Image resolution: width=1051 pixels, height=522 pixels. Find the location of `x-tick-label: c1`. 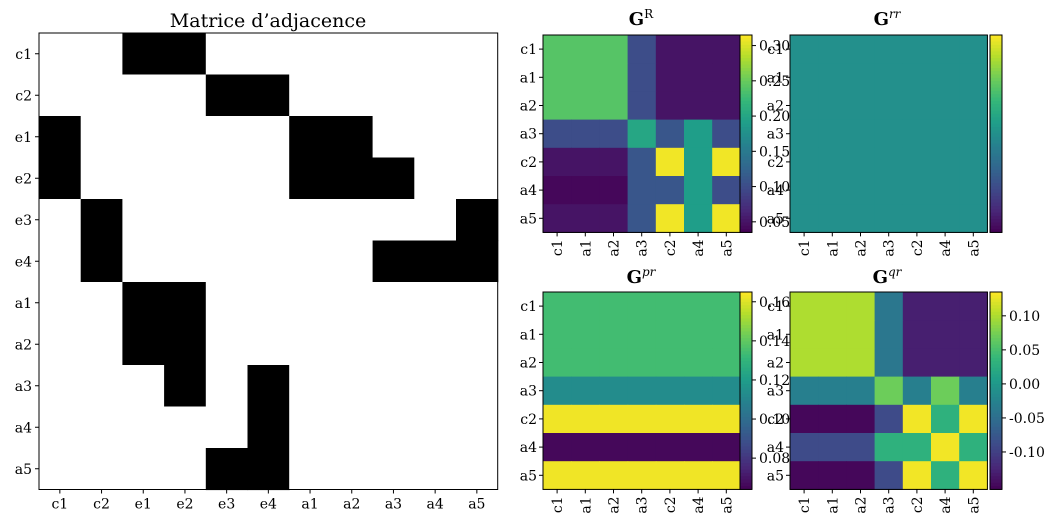

x-tick-label: c1 is located at coordinates (805, 504).